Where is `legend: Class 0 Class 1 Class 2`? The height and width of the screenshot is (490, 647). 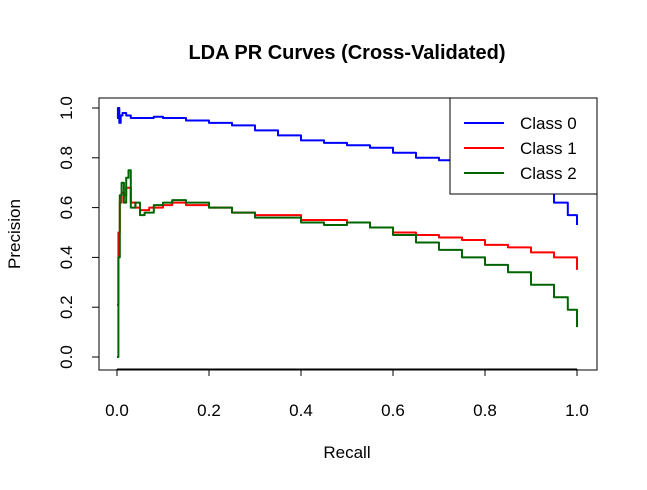 legend: Class 0 Class 1 Class 2 is located at coordinates (523, 146).